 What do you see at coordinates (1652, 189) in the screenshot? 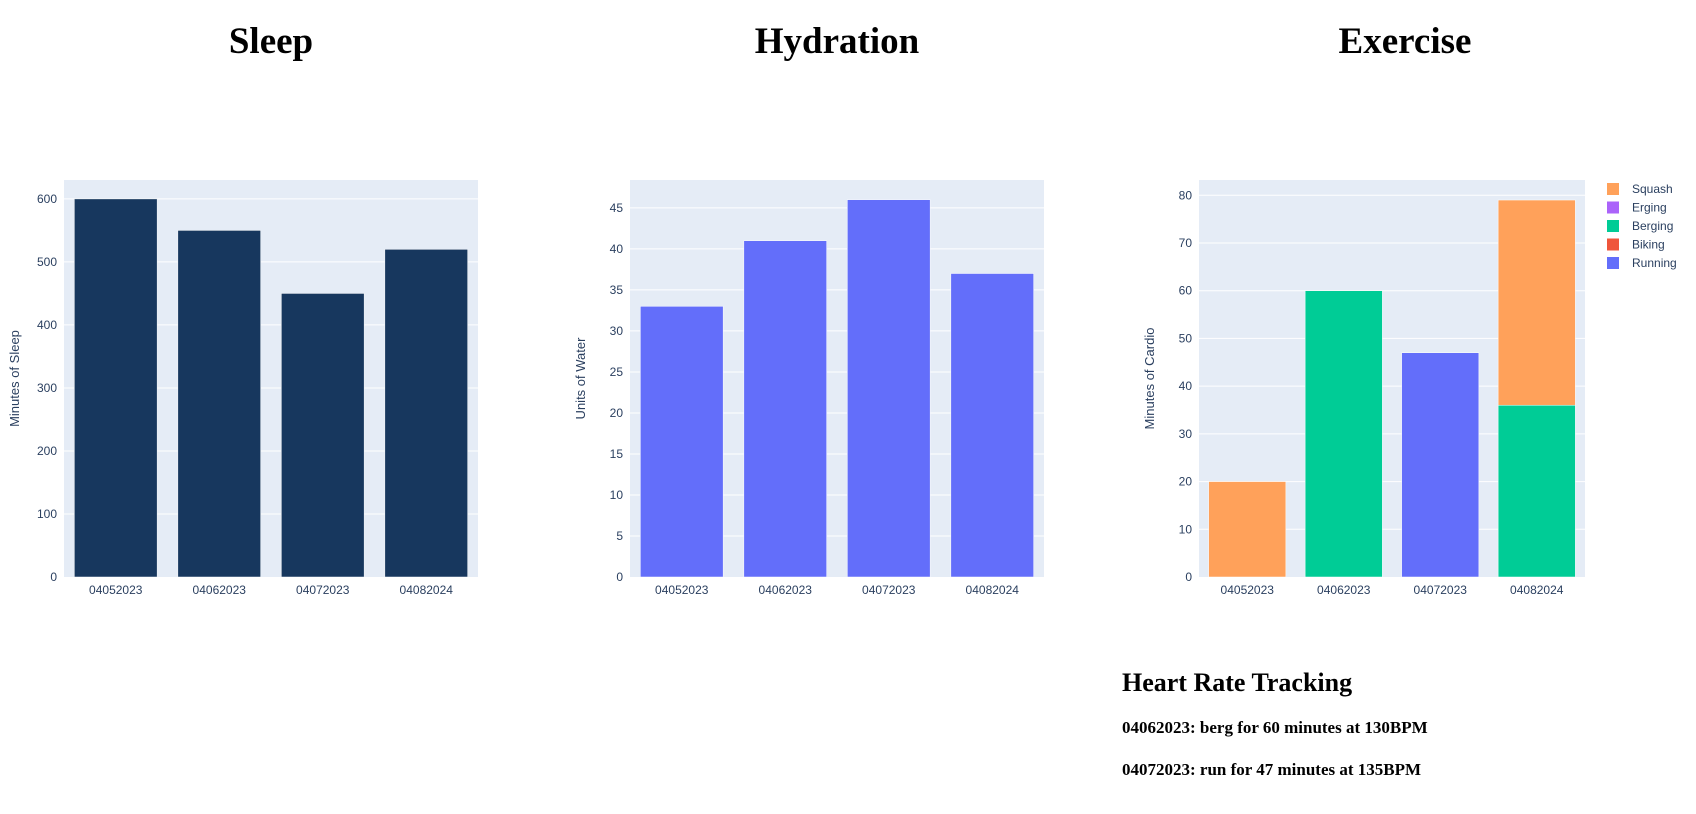
I see `legend-label: Squash` at bounding box center [1652, 189].